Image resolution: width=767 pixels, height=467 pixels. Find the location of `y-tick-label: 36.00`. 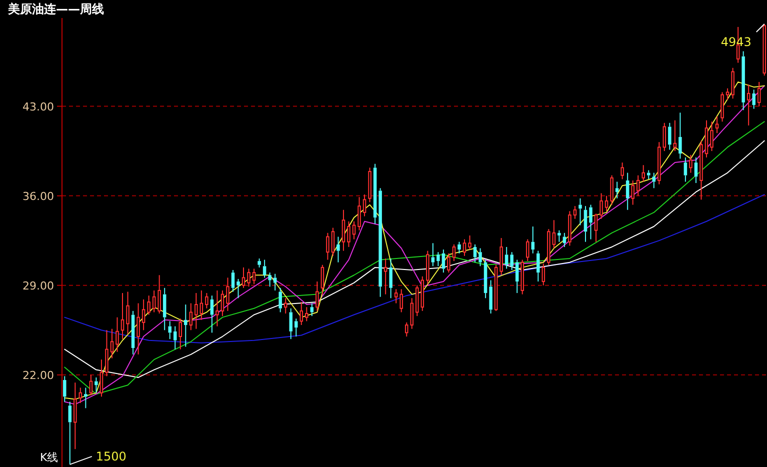

y-tick-label: 36.00 is located at coordinates (38, 196).